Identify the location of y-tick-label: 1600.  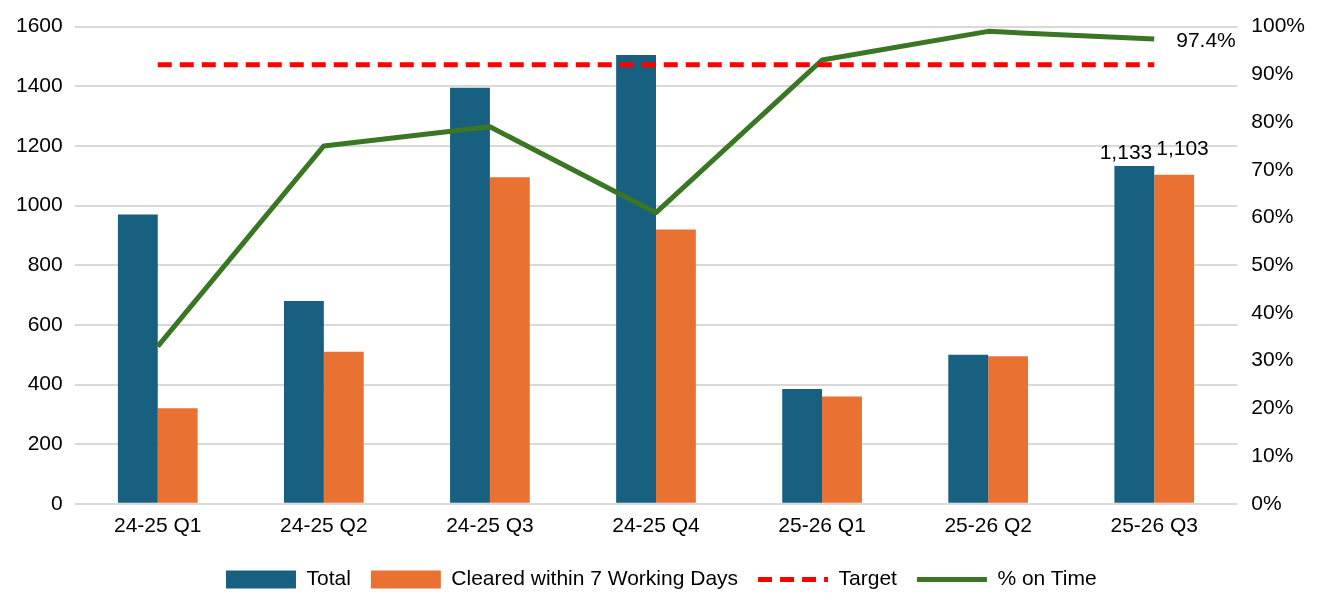
(39, 25).